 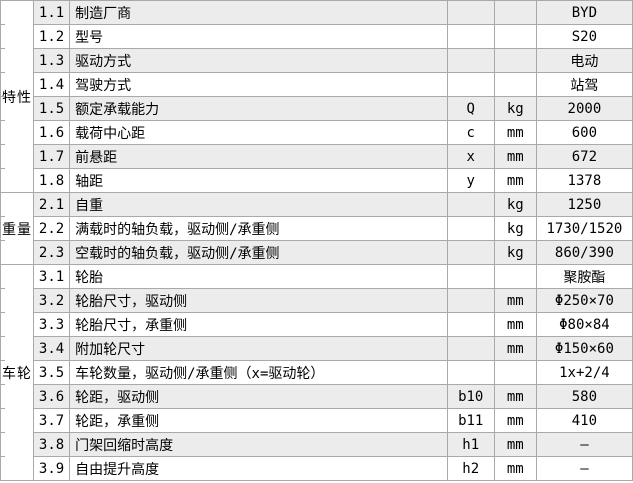 I want to click on row-number-cell: 1.5, so click(x=52, y=108).